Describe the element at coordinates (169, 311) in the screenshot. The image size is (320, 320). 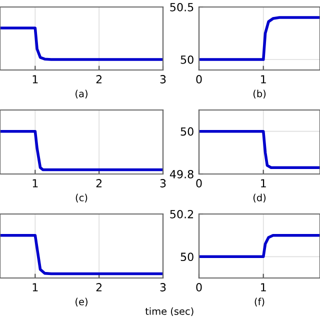
I see `text: time (sec)` at that location.